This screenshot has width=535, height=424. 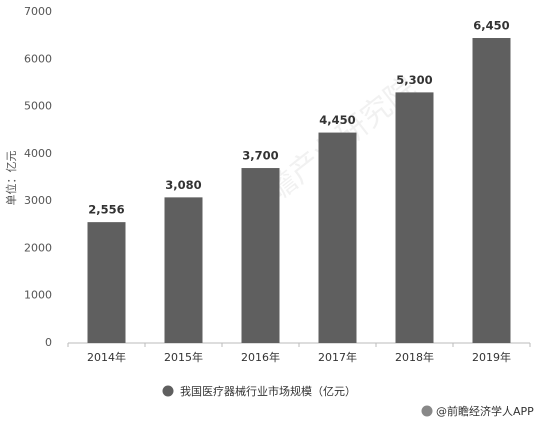 What do you see at coordinates (414, 80) in the screenshot?
I see `value-label: 5,300` at bounding box center [414, 80].